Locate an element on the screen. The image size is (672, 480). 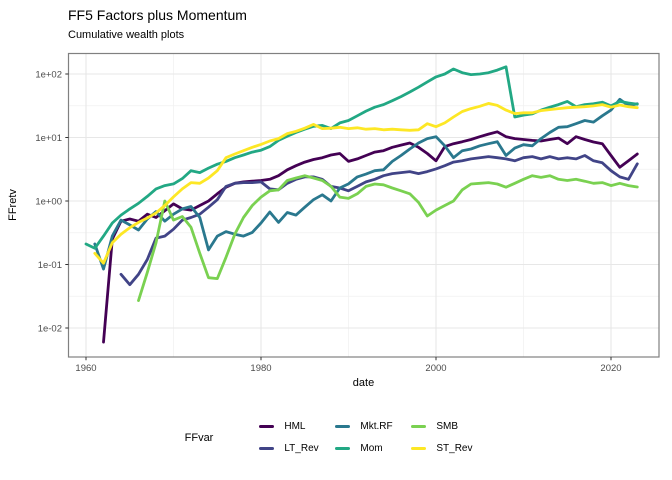
legend-item-ST_Rev: ST_Rev is located at coordinates (449, 448).